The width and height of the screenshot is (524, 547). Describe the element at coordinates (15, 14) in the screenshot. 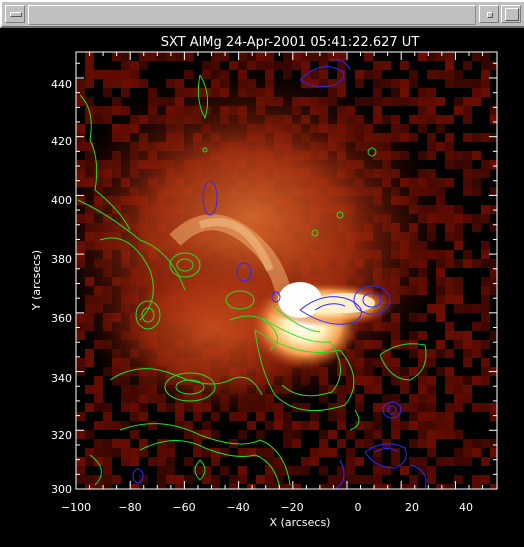

I see `window-menu-button` at that location.